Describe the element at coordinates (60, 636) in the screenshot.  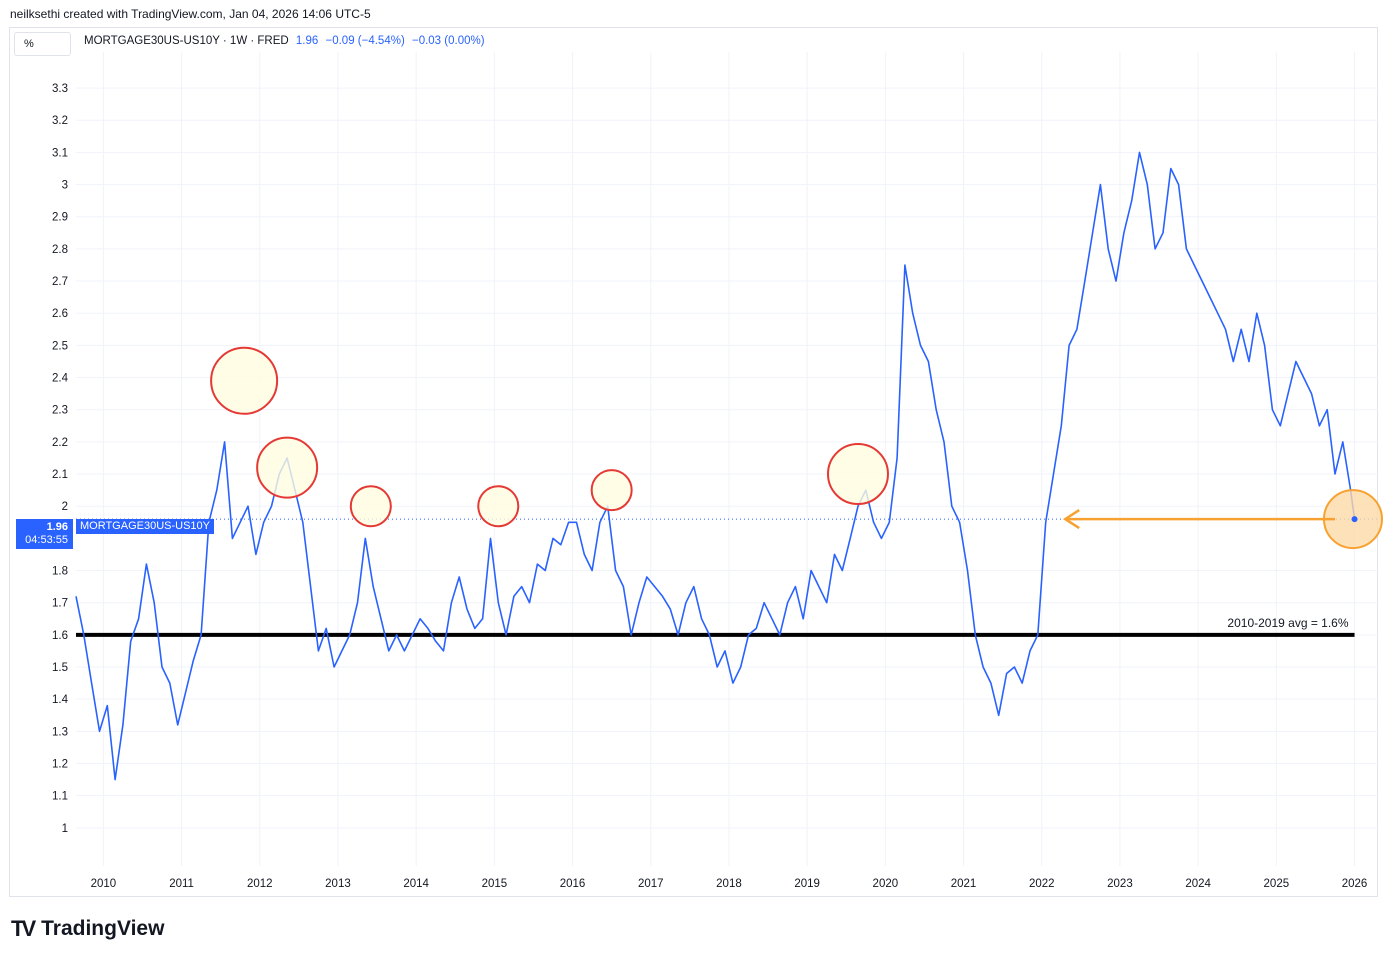
I see `y-tick-label: 1.6` at that location.